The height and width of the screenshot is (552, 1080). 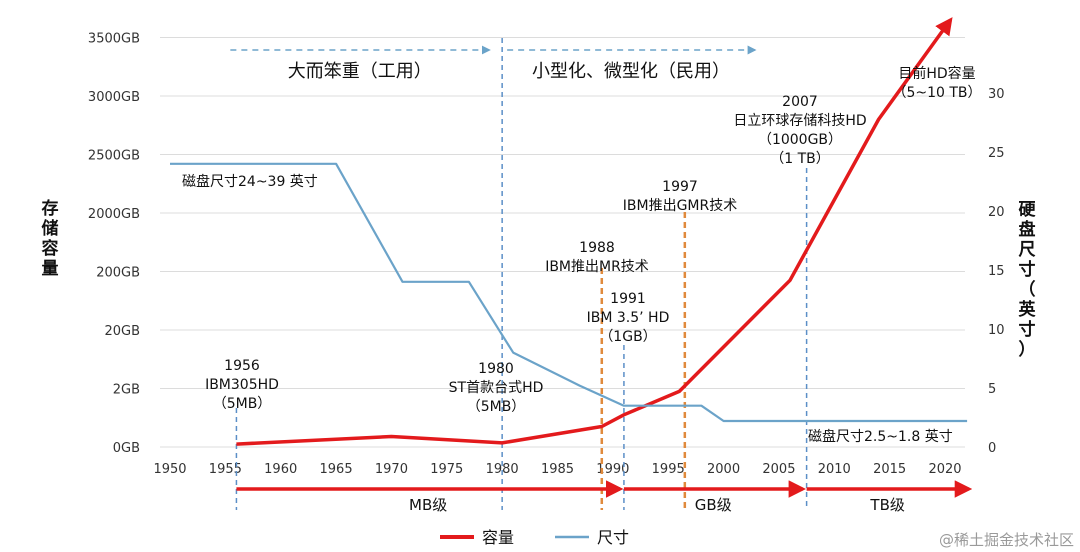 What do you see at coordinates (428, 505) in the screenshot?
I see `band-label: MB级` at bounding box center [428, 505].